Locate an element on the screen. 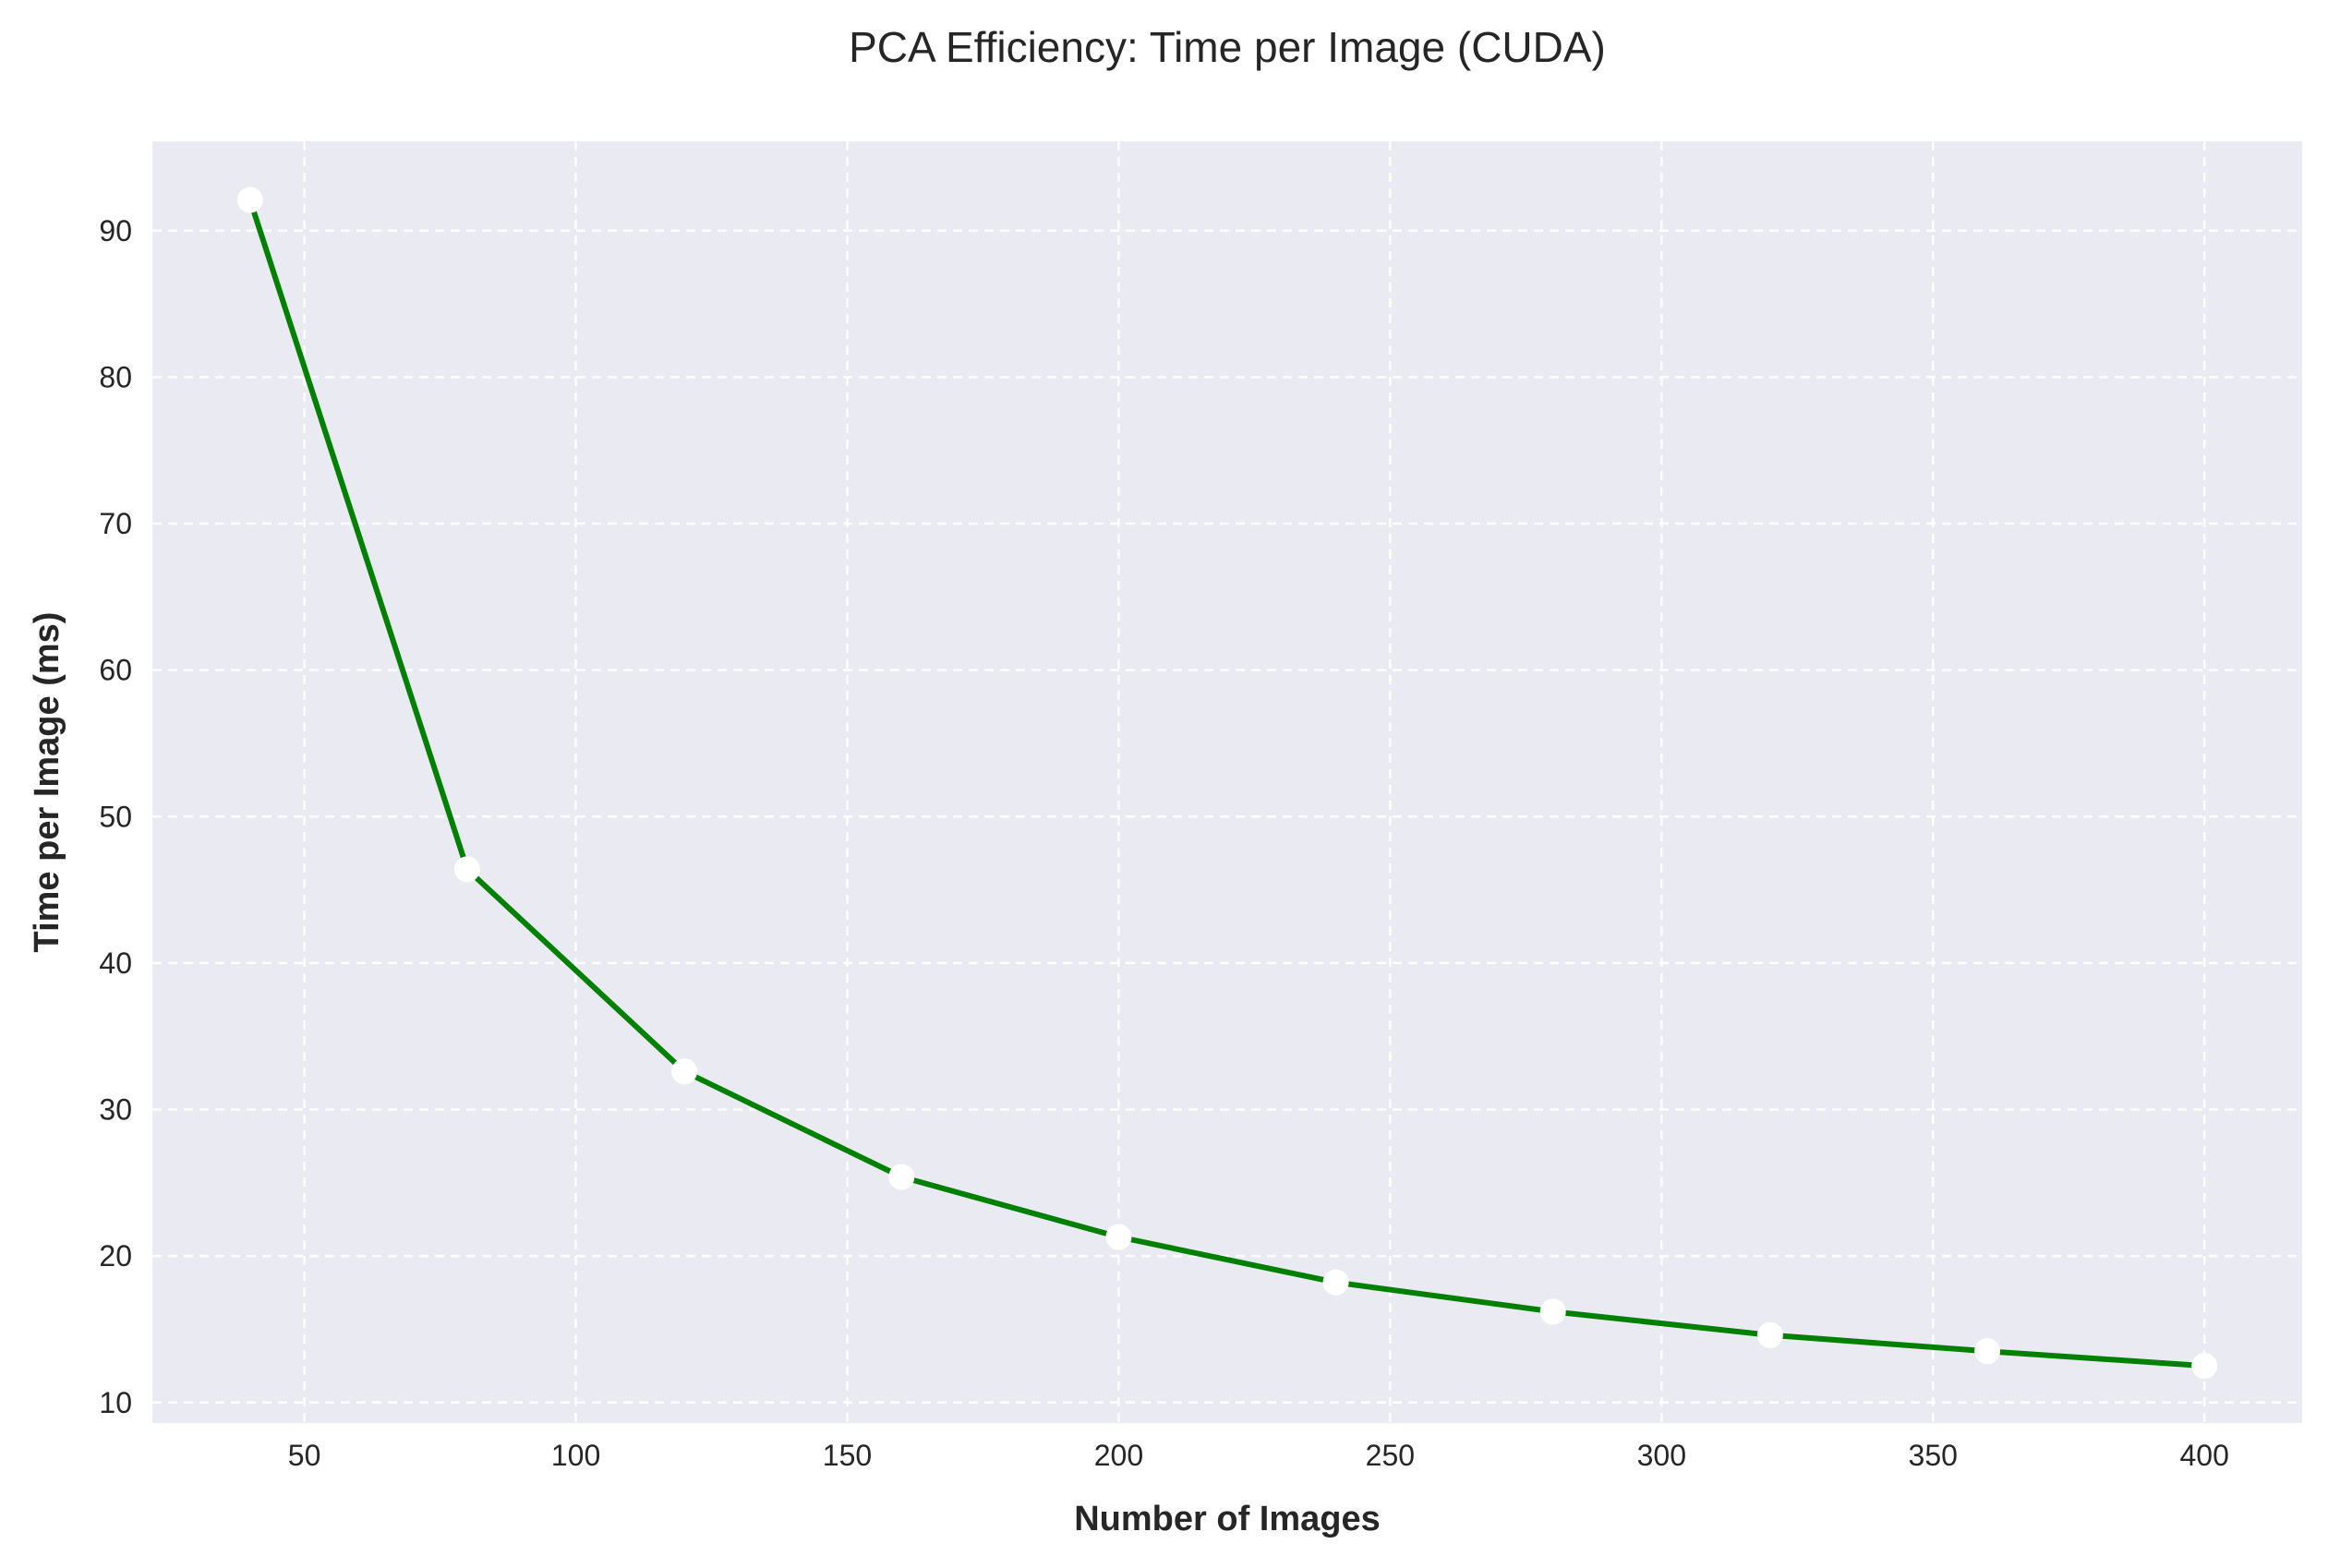 The image size is (2328, 1568). chart-title: PCA Efficiency: Time per Image (CUDA) is located at coordinates (1227, 47).